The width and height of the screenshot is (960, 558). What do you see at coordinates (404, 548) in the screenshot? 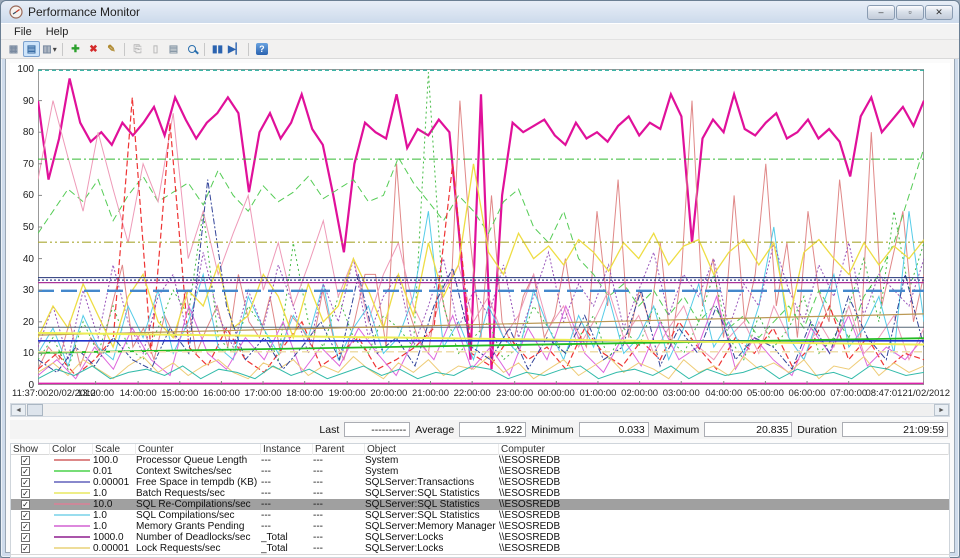
I see `cell-object: SQLServer:Locks` at bounding box center [404, 548].